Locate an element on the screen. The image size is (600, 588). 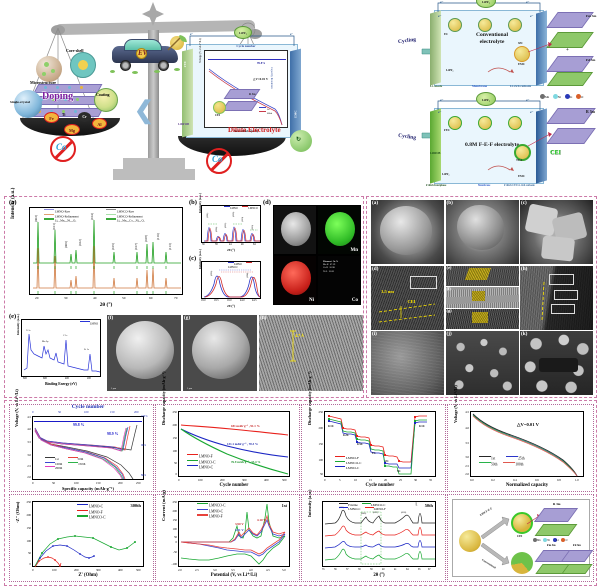
eds-th: At.% is located at coordinates (335, 261).